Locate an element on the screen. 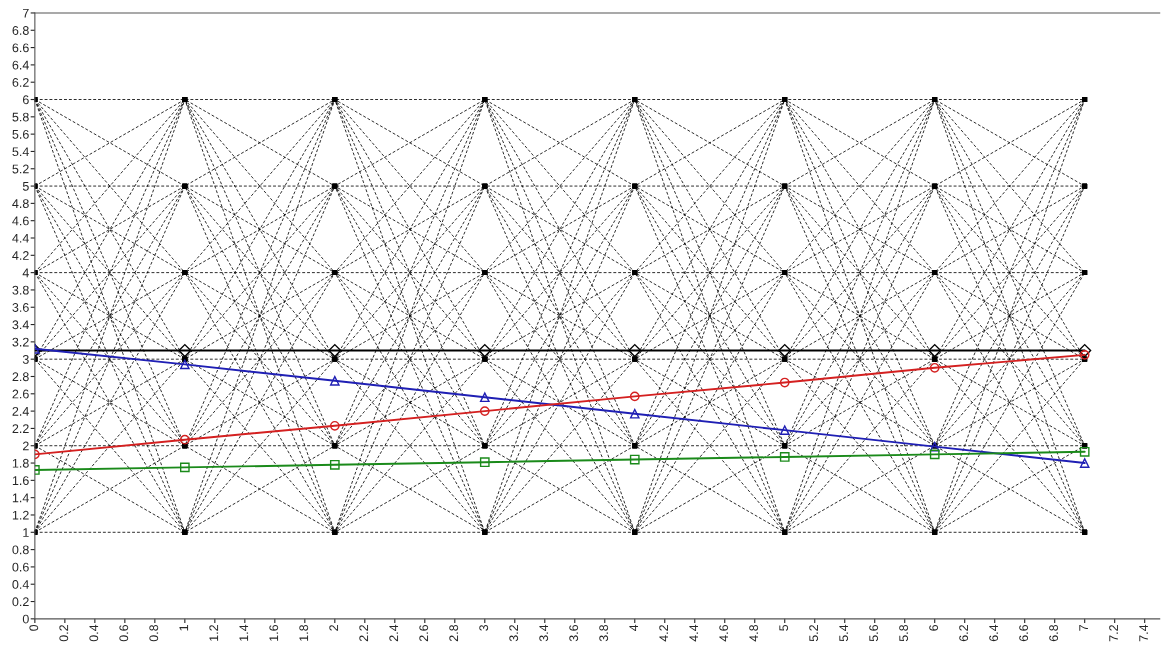  y-tick-label: 3.6 is located at coordinates (20, 307).